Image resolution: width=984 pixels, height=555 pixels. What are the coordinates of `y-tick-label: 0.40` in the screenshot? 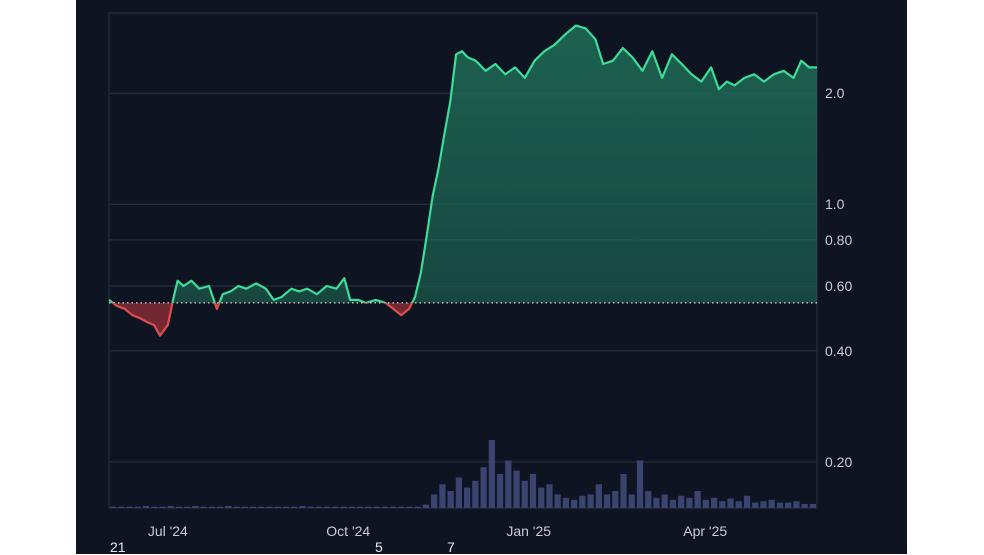 It's located at (838, 351).